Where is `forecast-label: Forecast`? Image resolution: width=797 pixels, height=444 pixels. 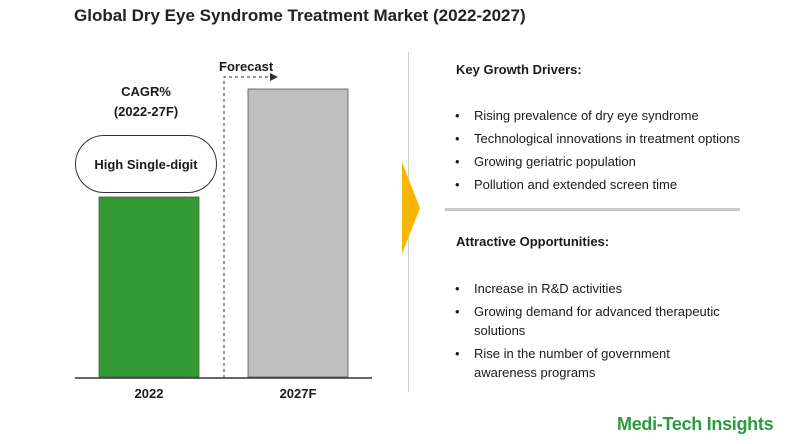
forecast-label: Forecast is located at coordinates (246, 66).